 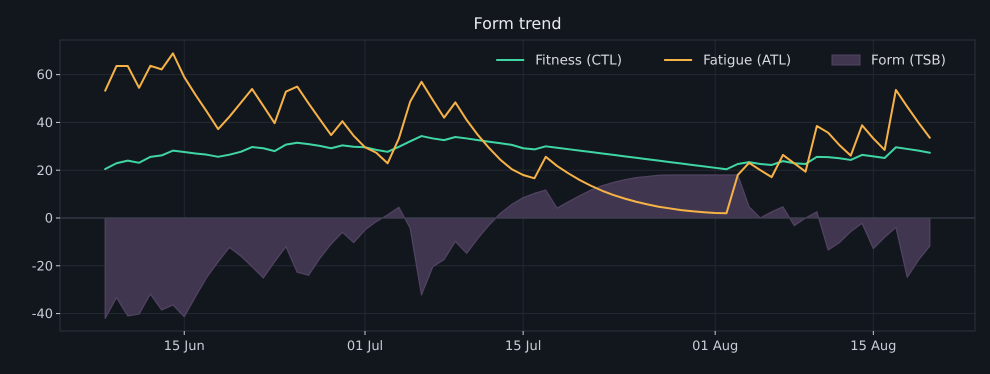 I want to click on y-tick-label: 60, so click(x=44, y=76).